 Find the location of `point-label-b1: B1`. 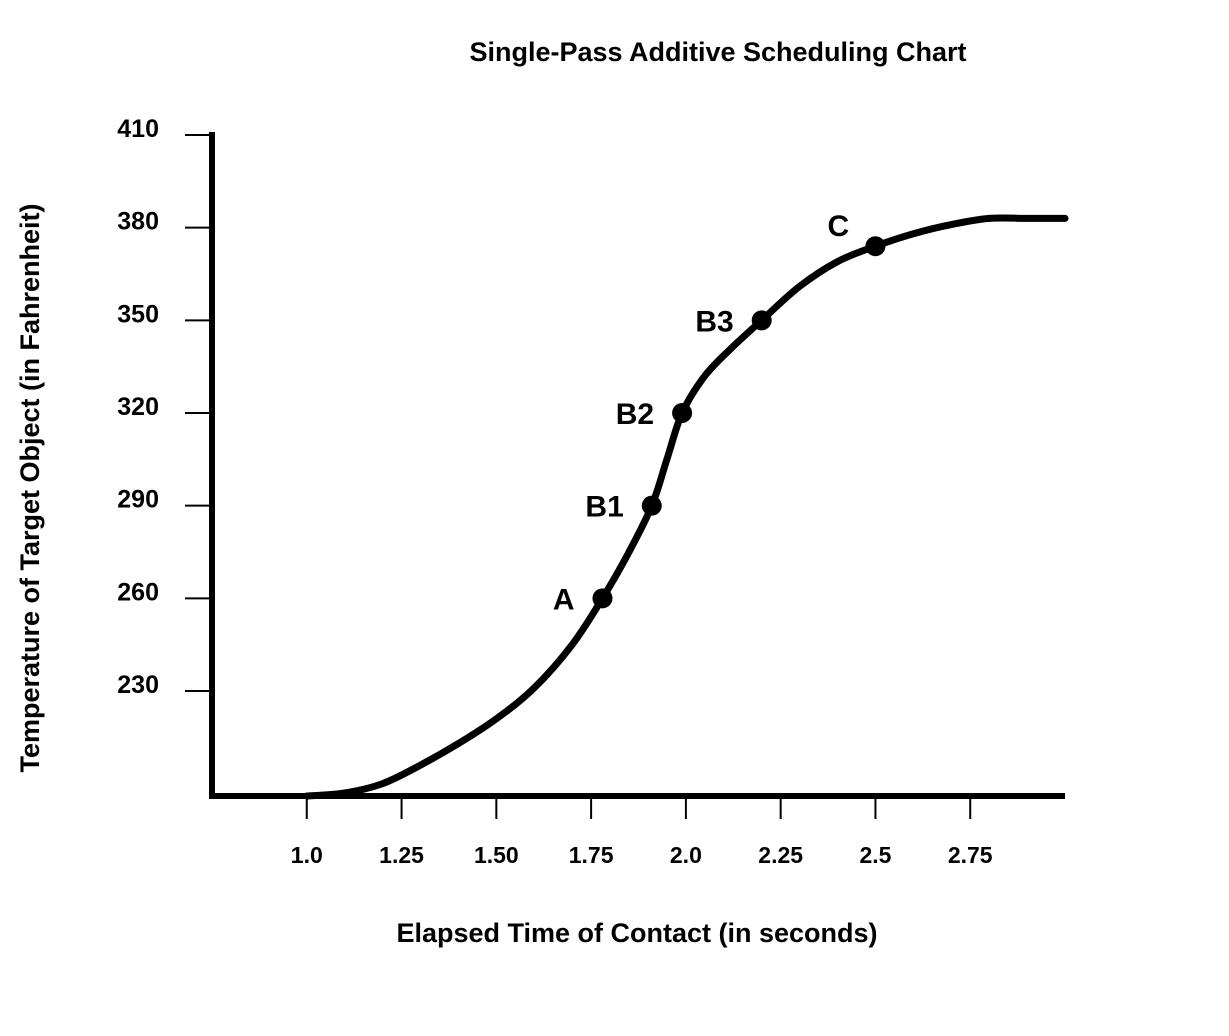

point-label-b1: B1 is located at coordinates (604, 507).